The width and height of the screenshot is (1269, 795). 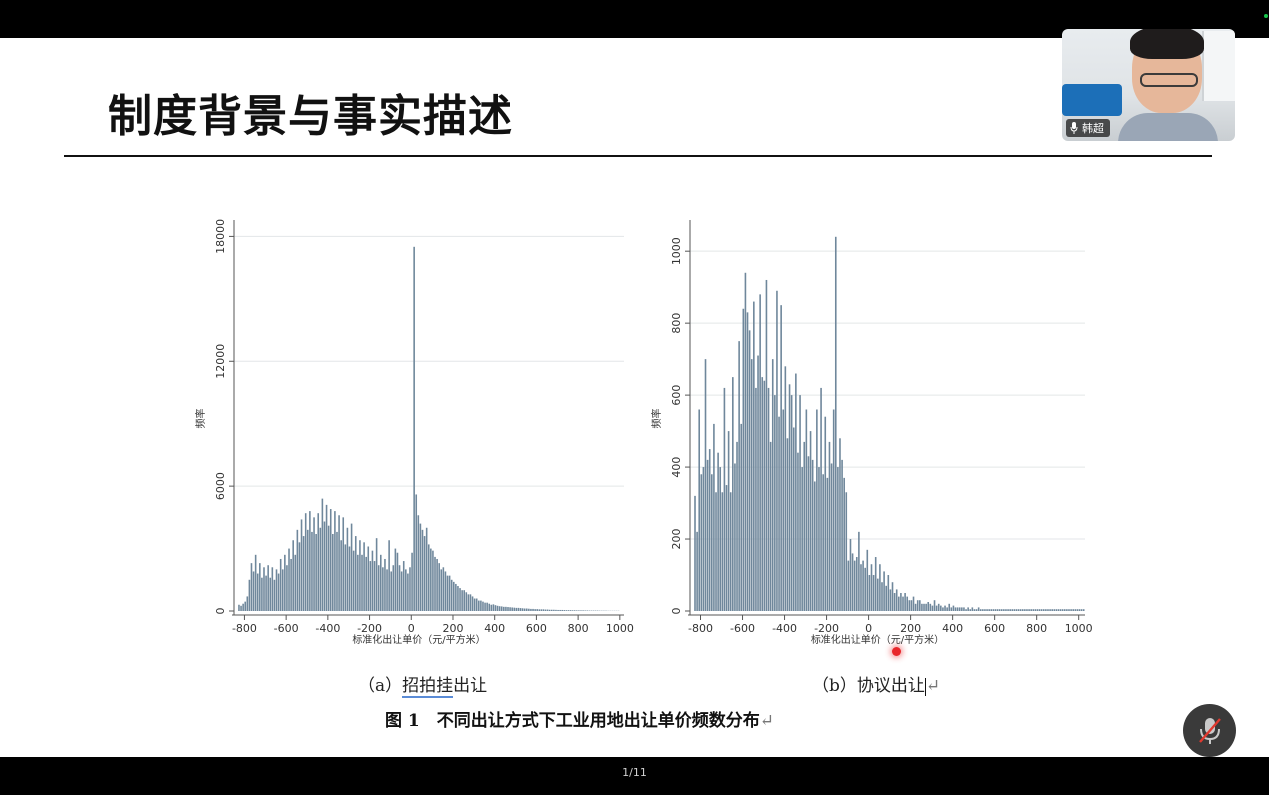 I want to click on caption-a-prefix: （a）, so click(x=380, y=686).